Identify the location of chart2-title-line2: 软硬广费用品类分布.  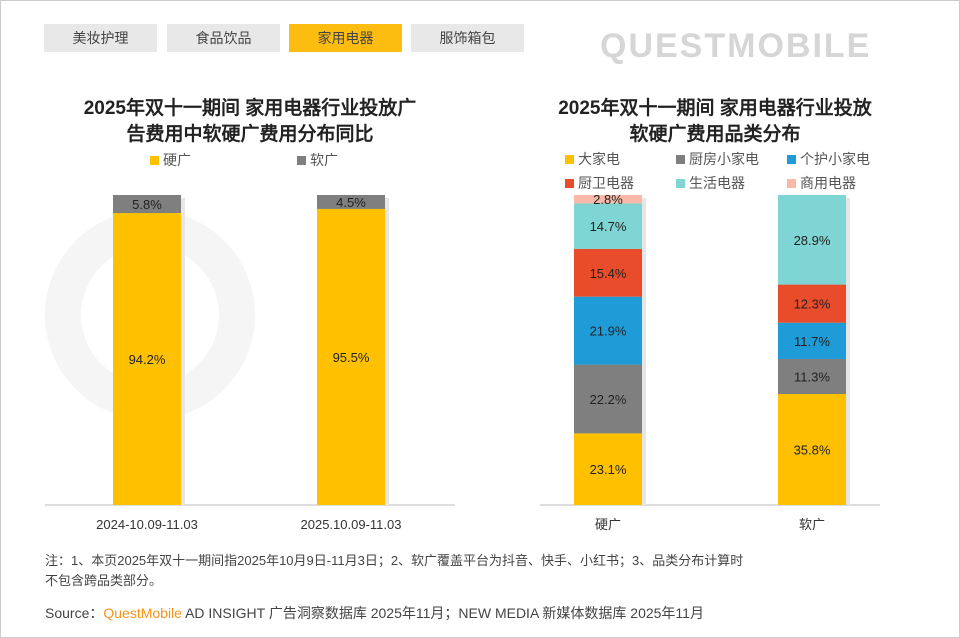
(715, 134).